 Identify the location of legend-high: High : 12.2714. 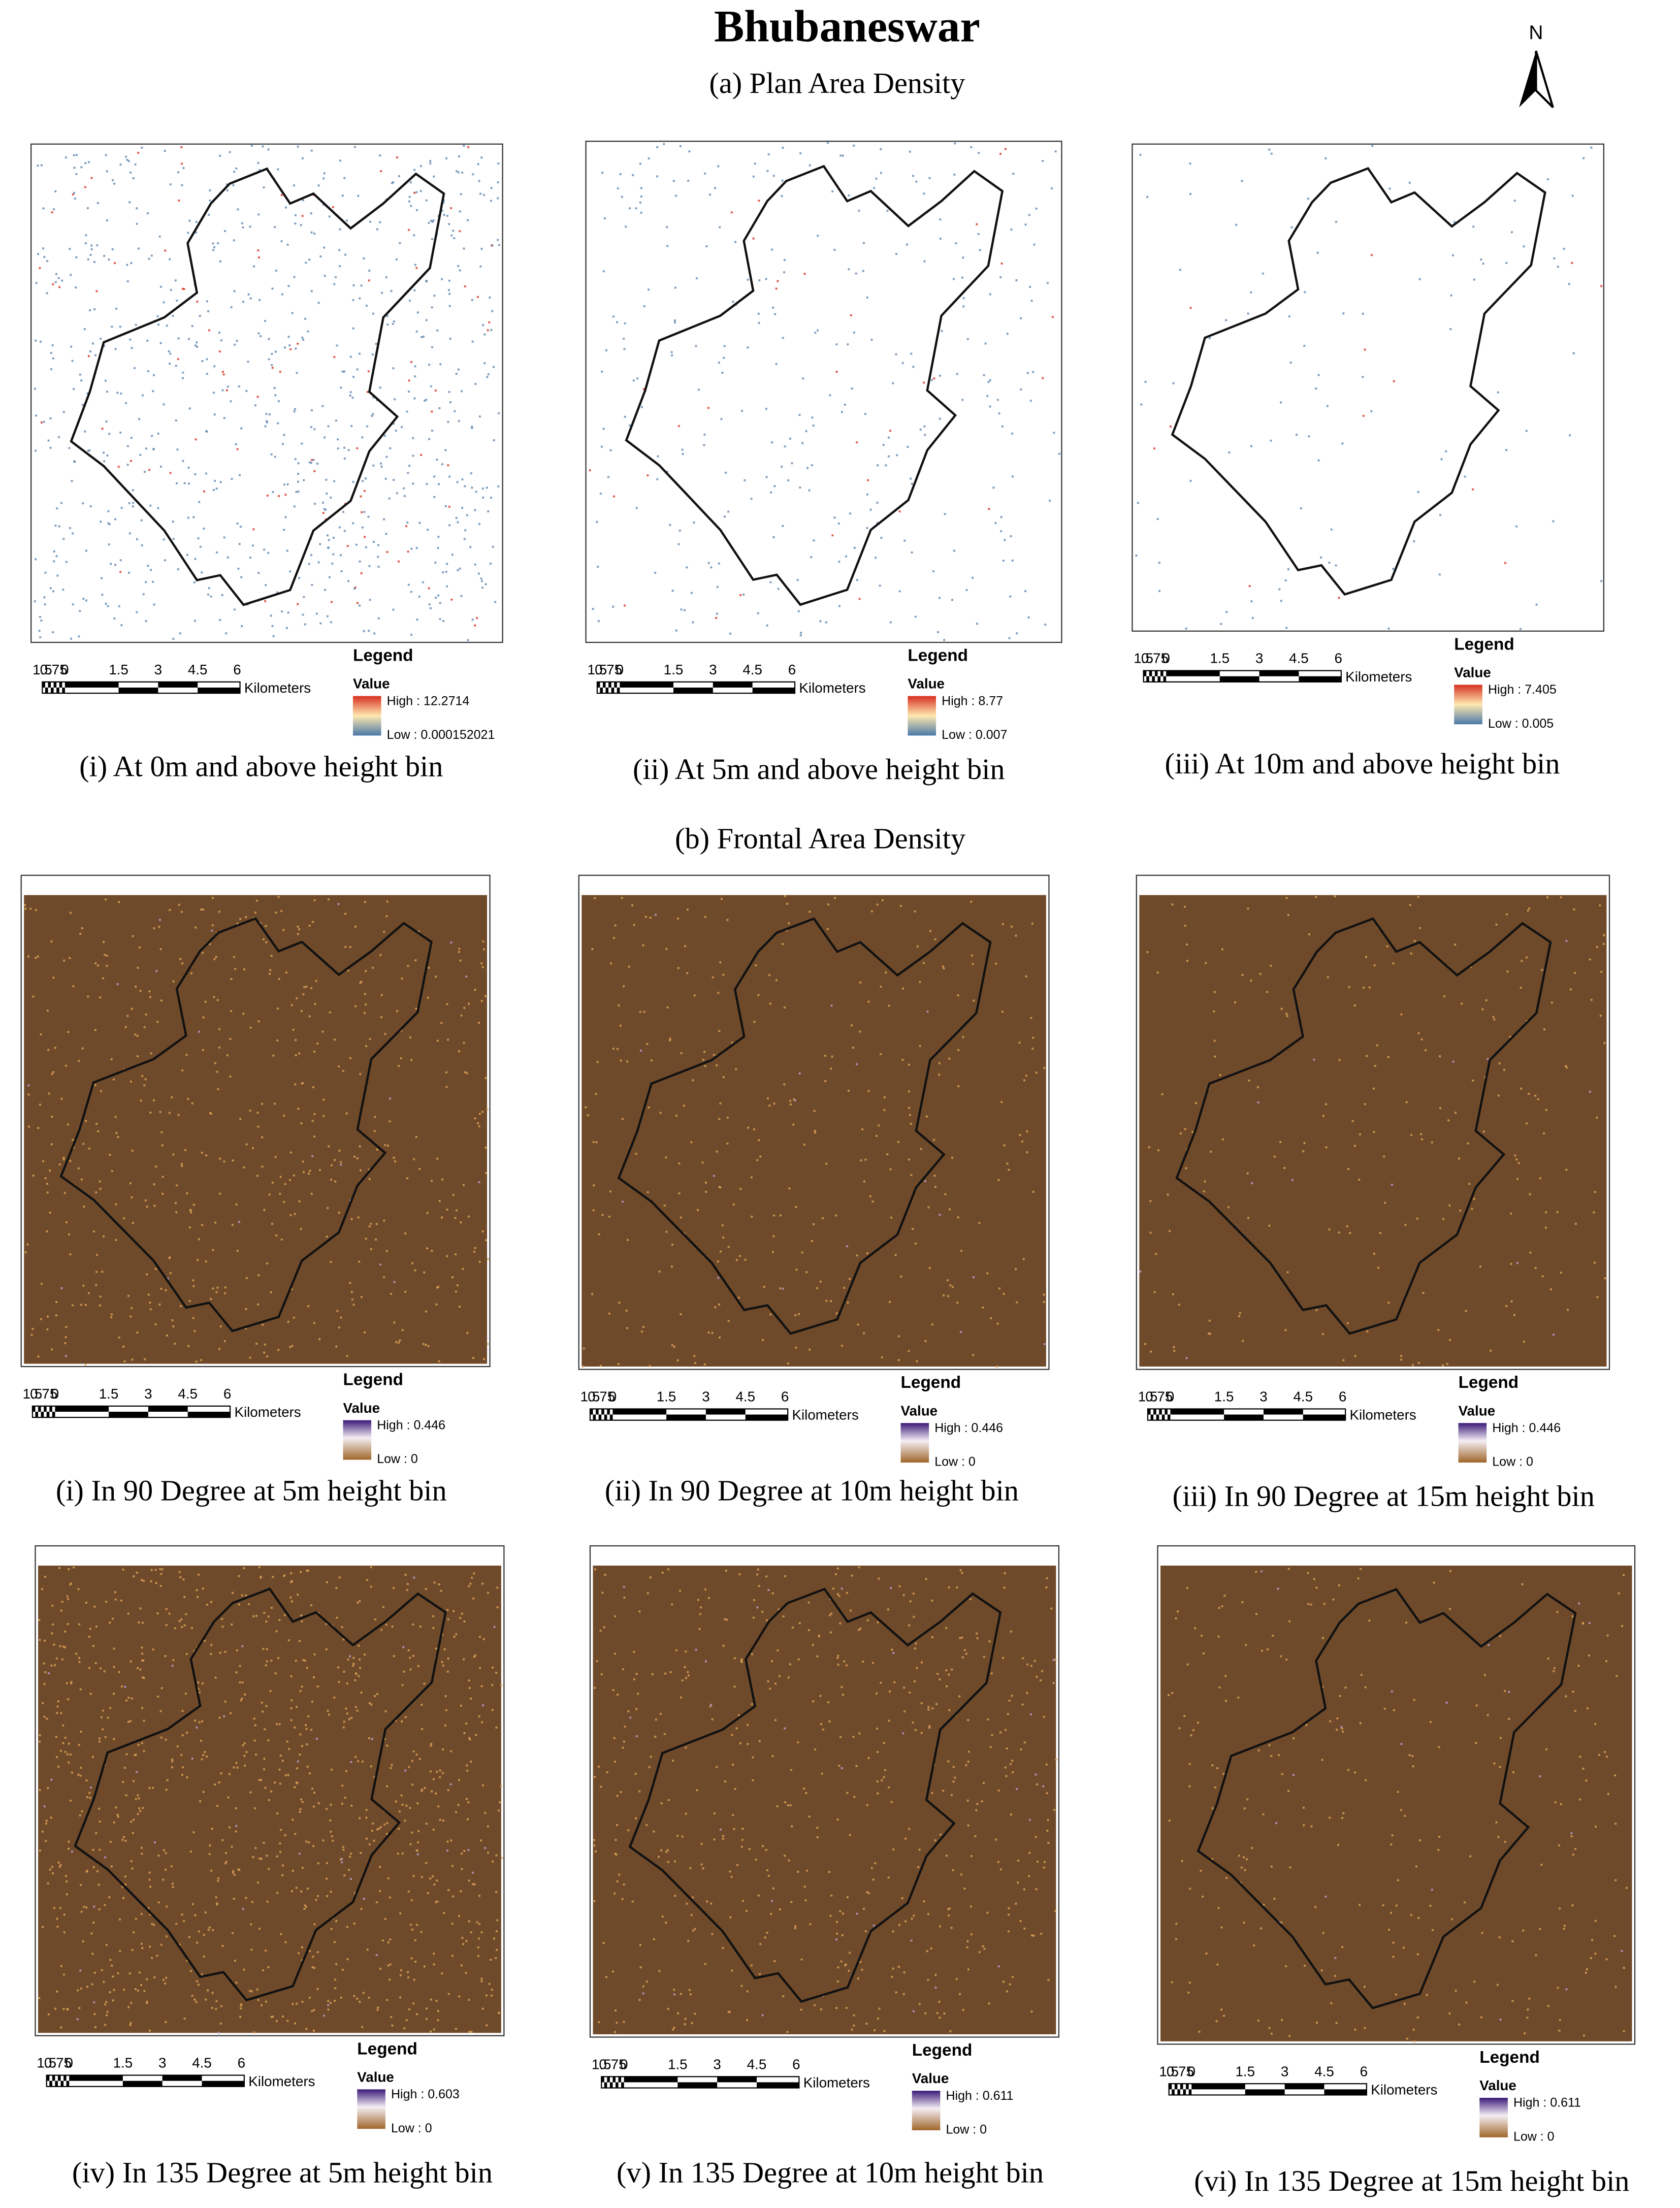
(429, 701).